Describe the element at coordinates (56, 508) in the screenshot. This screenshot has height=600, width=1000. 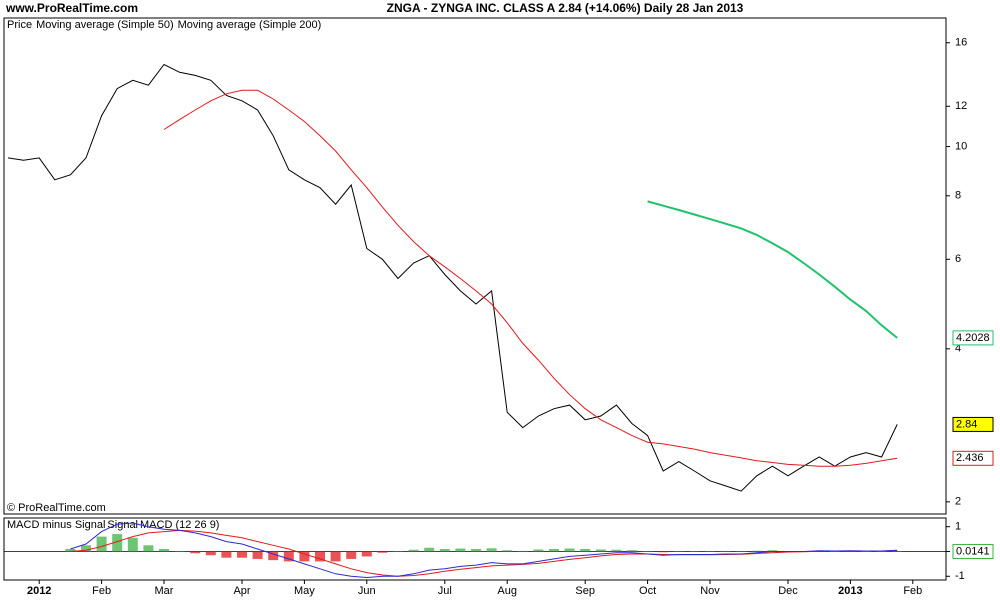
I see `footer: © ProRealTime.com` at that location.